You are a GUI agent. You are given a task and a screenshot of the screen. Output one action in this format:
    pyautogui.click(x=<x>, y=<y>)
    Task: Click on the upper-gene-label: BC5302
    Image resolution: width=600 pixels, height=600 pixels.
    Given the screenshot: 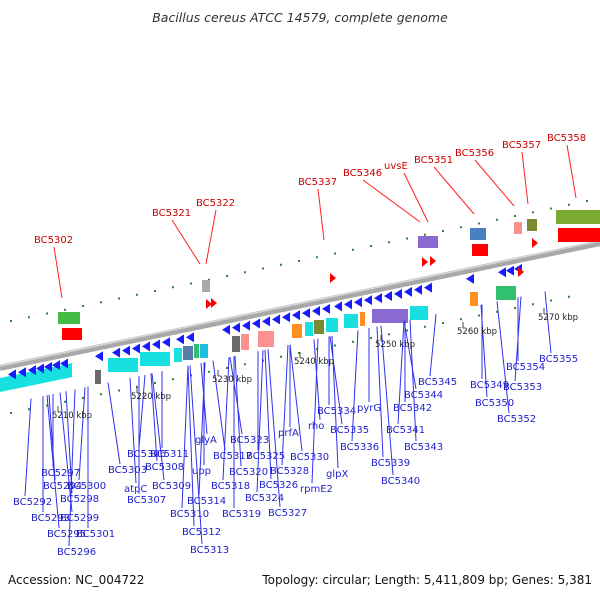 What is the action you would take?
    pyautogui.click(x=53, y=240)
    